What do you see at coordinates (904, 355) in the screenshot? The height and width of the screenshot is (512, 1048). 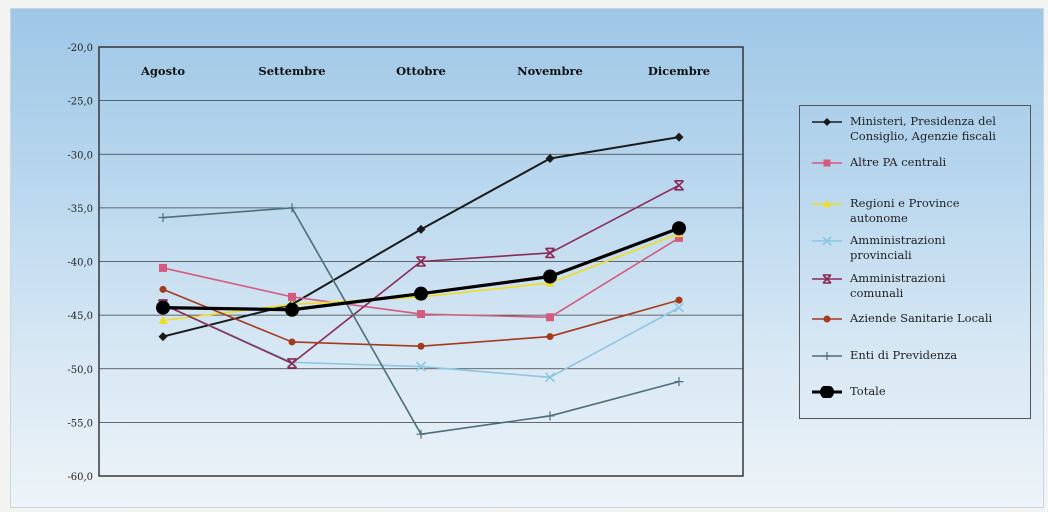 I see `legend-label-line: Enti di Previdenza` at bounding box center [904, 355].